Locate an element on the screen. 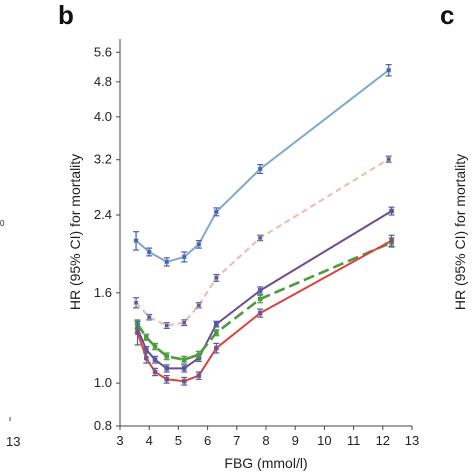 This screenshot has width=474, height=474. y-tick-label: 1.0 is located at coordinates (103, 382).